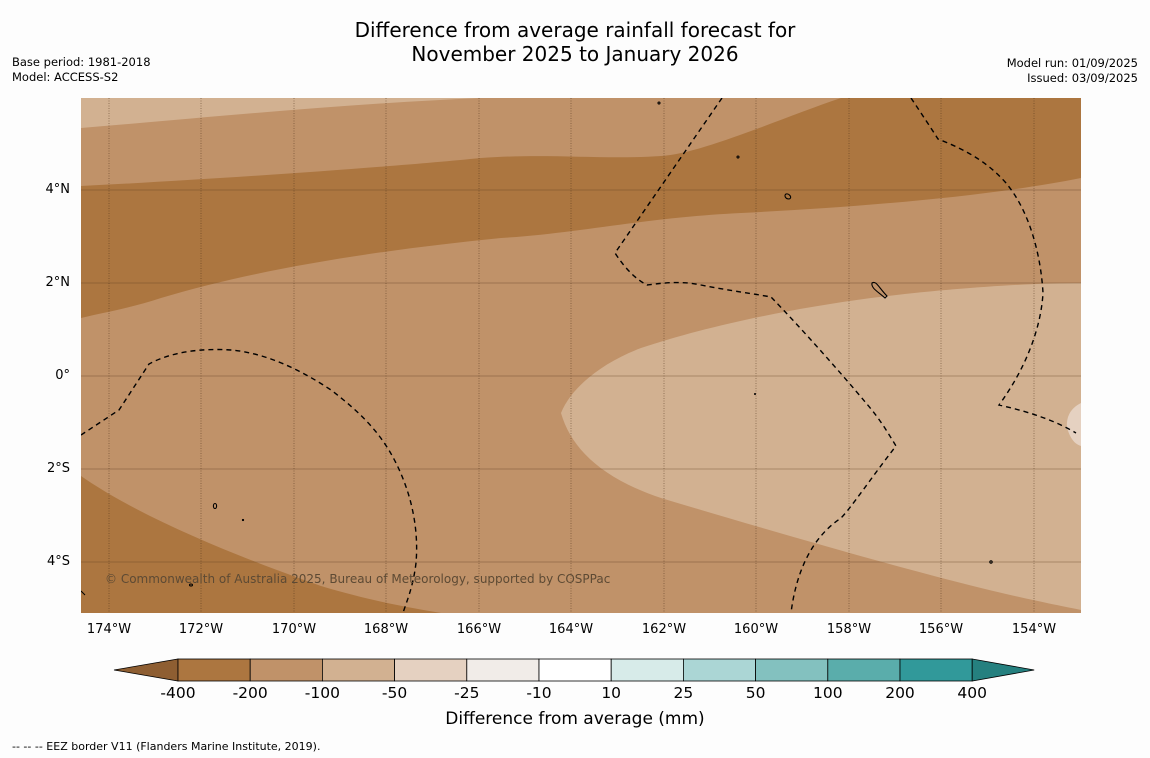 This screenshot has width=1150, height=758. Describe the element at coordinates (849, 629) in the screenshot. I see `lon-label-158w: 158°W` at that location.